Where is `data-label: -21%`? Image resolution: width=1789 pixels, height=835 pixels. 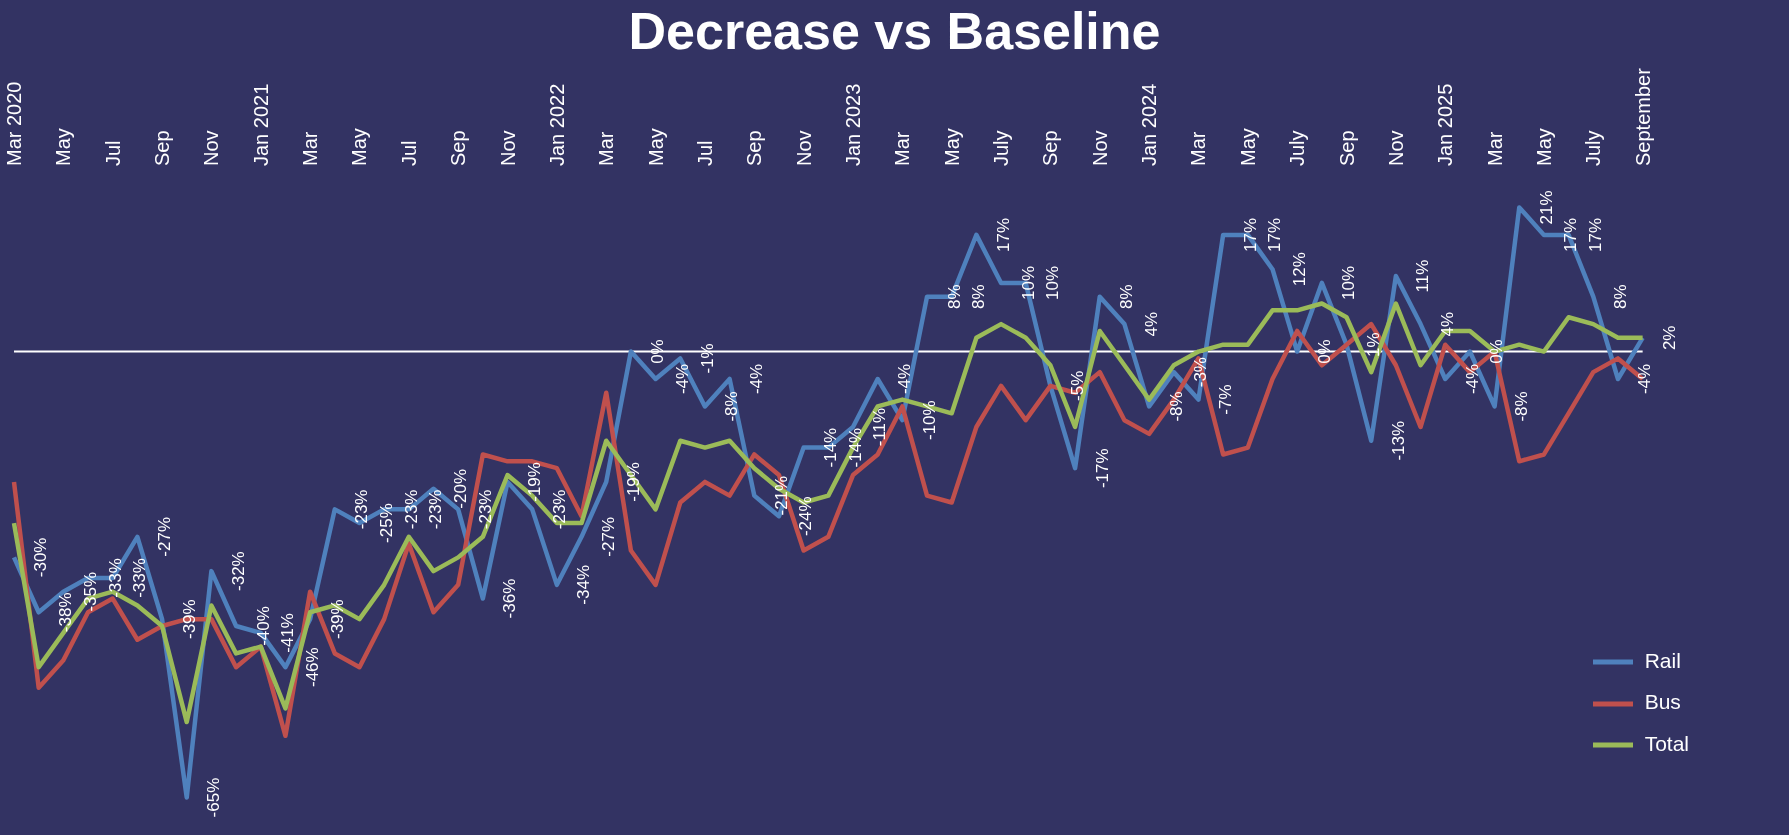 data-label: -21% is located at coordinates (781, 495).